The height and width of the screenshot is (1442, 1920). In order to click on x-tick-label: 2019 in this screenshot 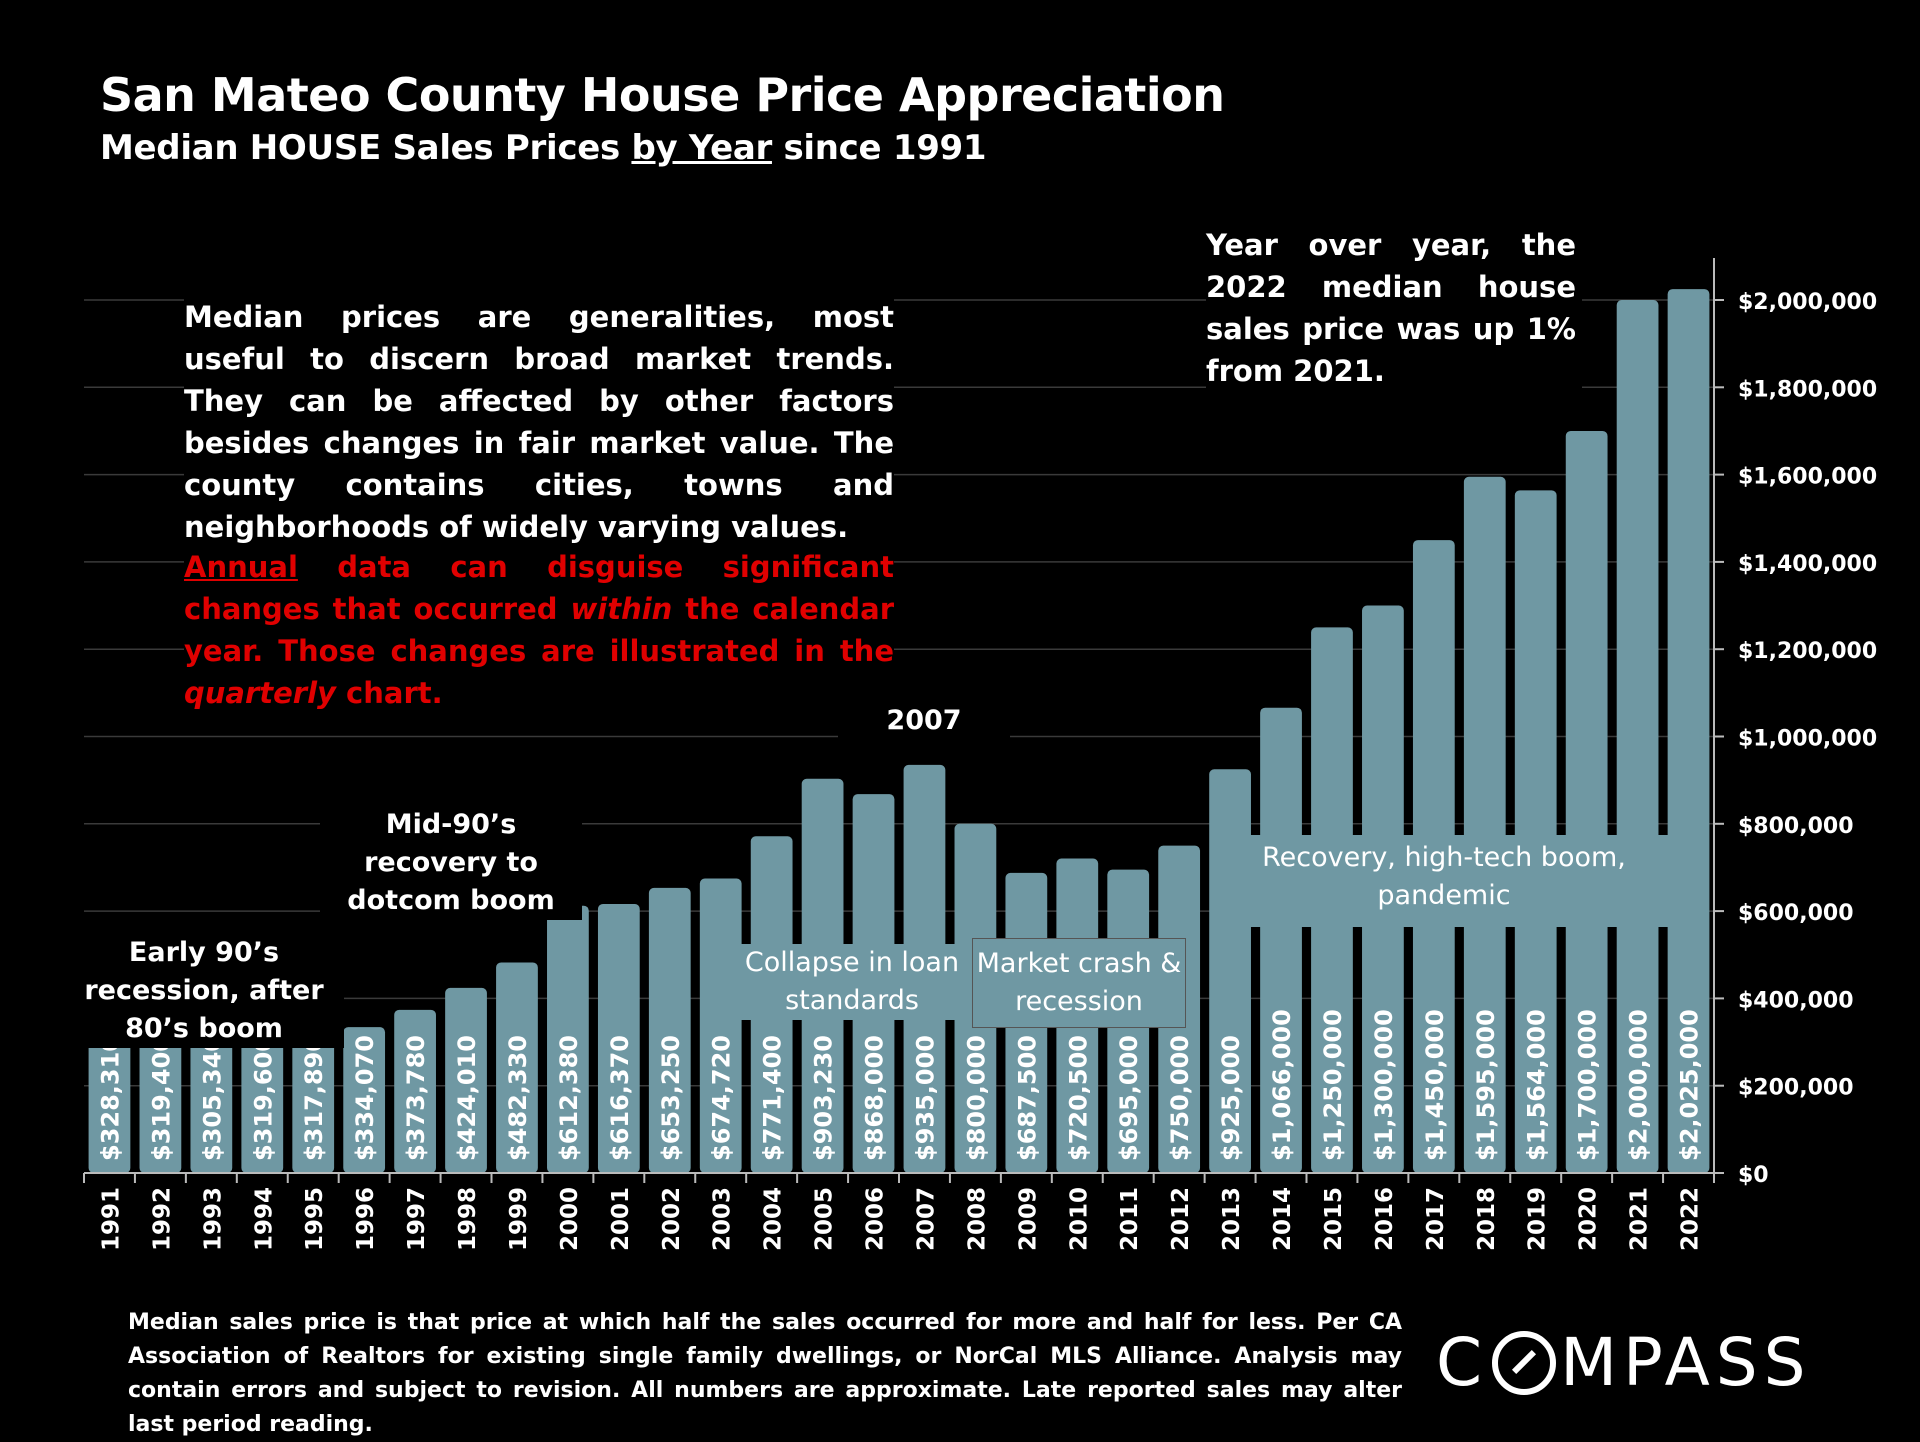, I will do `click(1538, 1219)`.